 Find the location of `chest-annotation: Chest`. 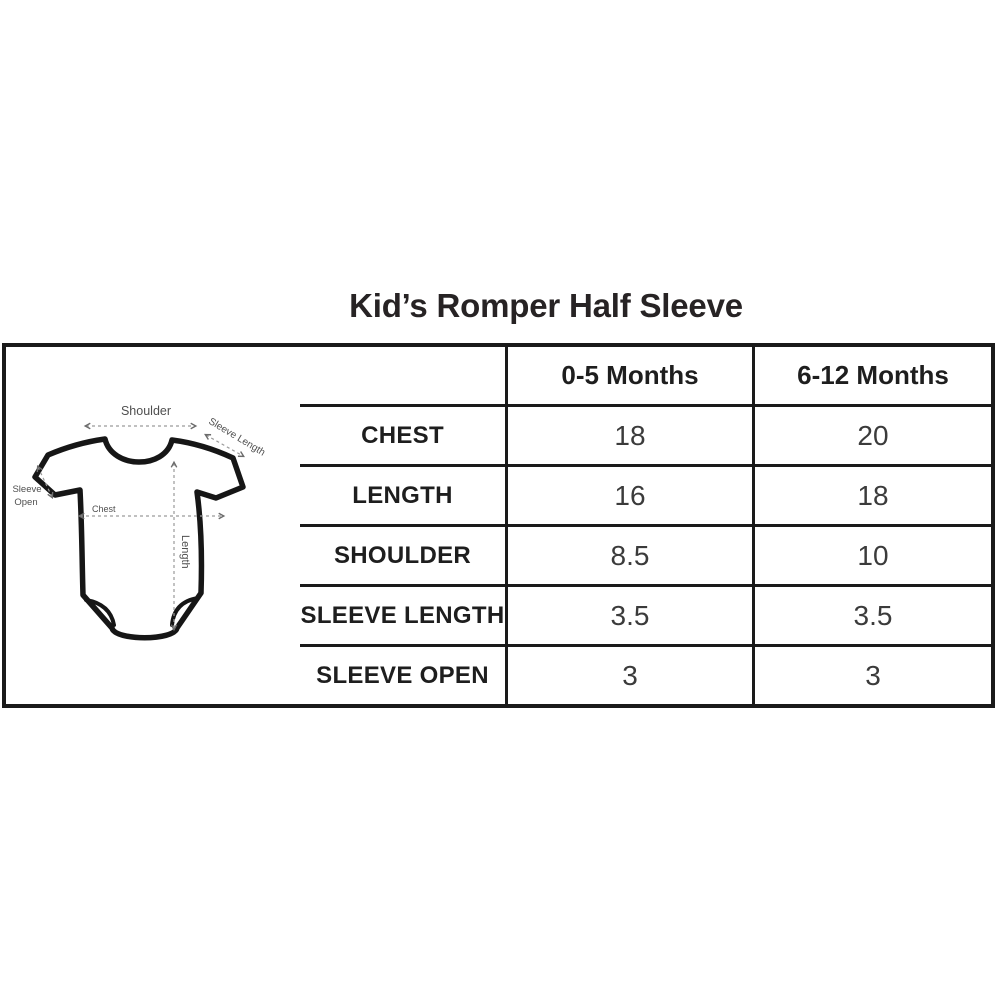

chest-annotation: Chest is located at coordinates (151, 512).